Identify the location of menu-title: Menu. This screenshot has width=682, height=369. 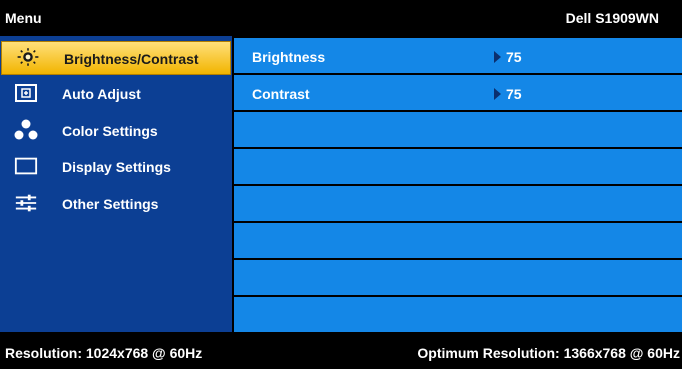
(23, 18).